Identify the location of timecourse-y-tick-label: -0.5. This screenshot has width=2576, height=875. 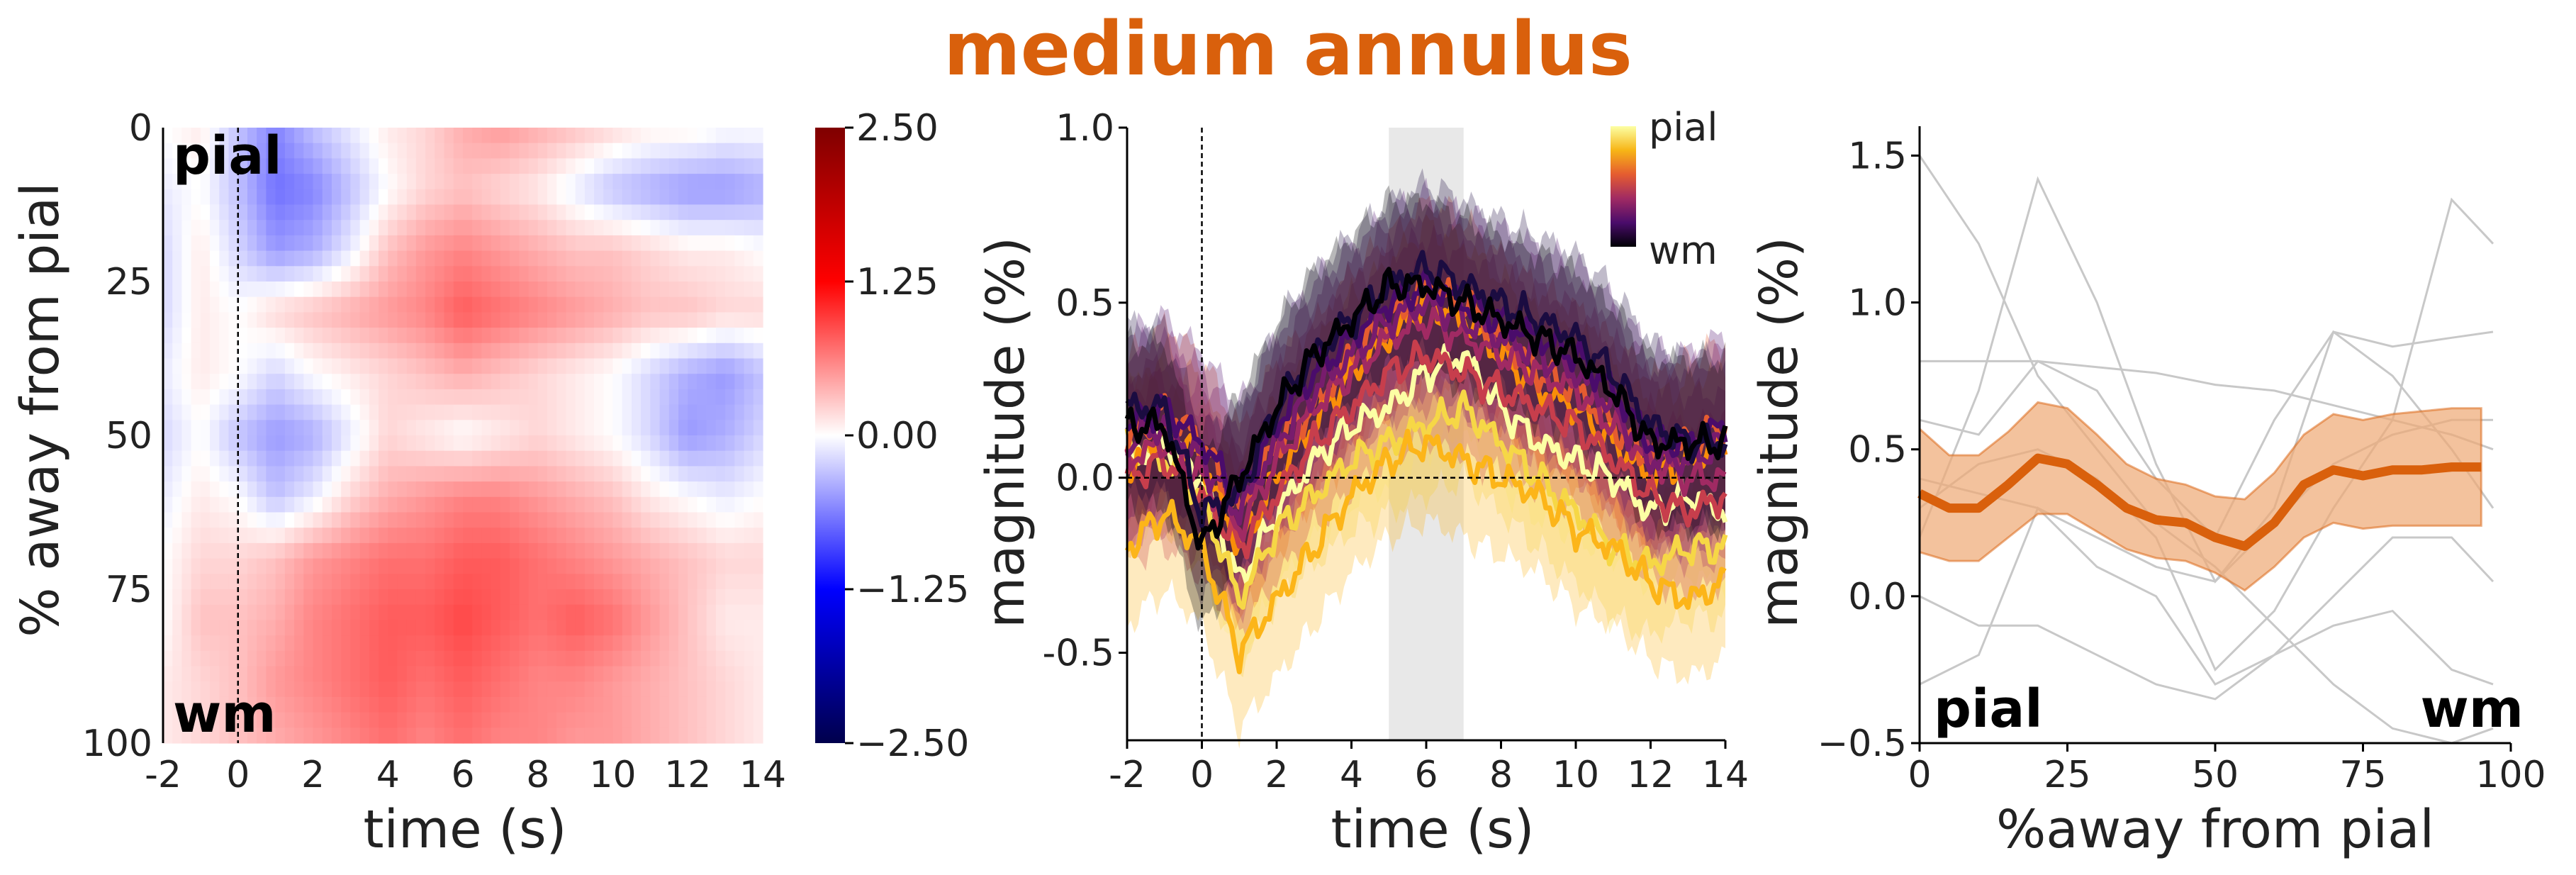
(1079, 654).